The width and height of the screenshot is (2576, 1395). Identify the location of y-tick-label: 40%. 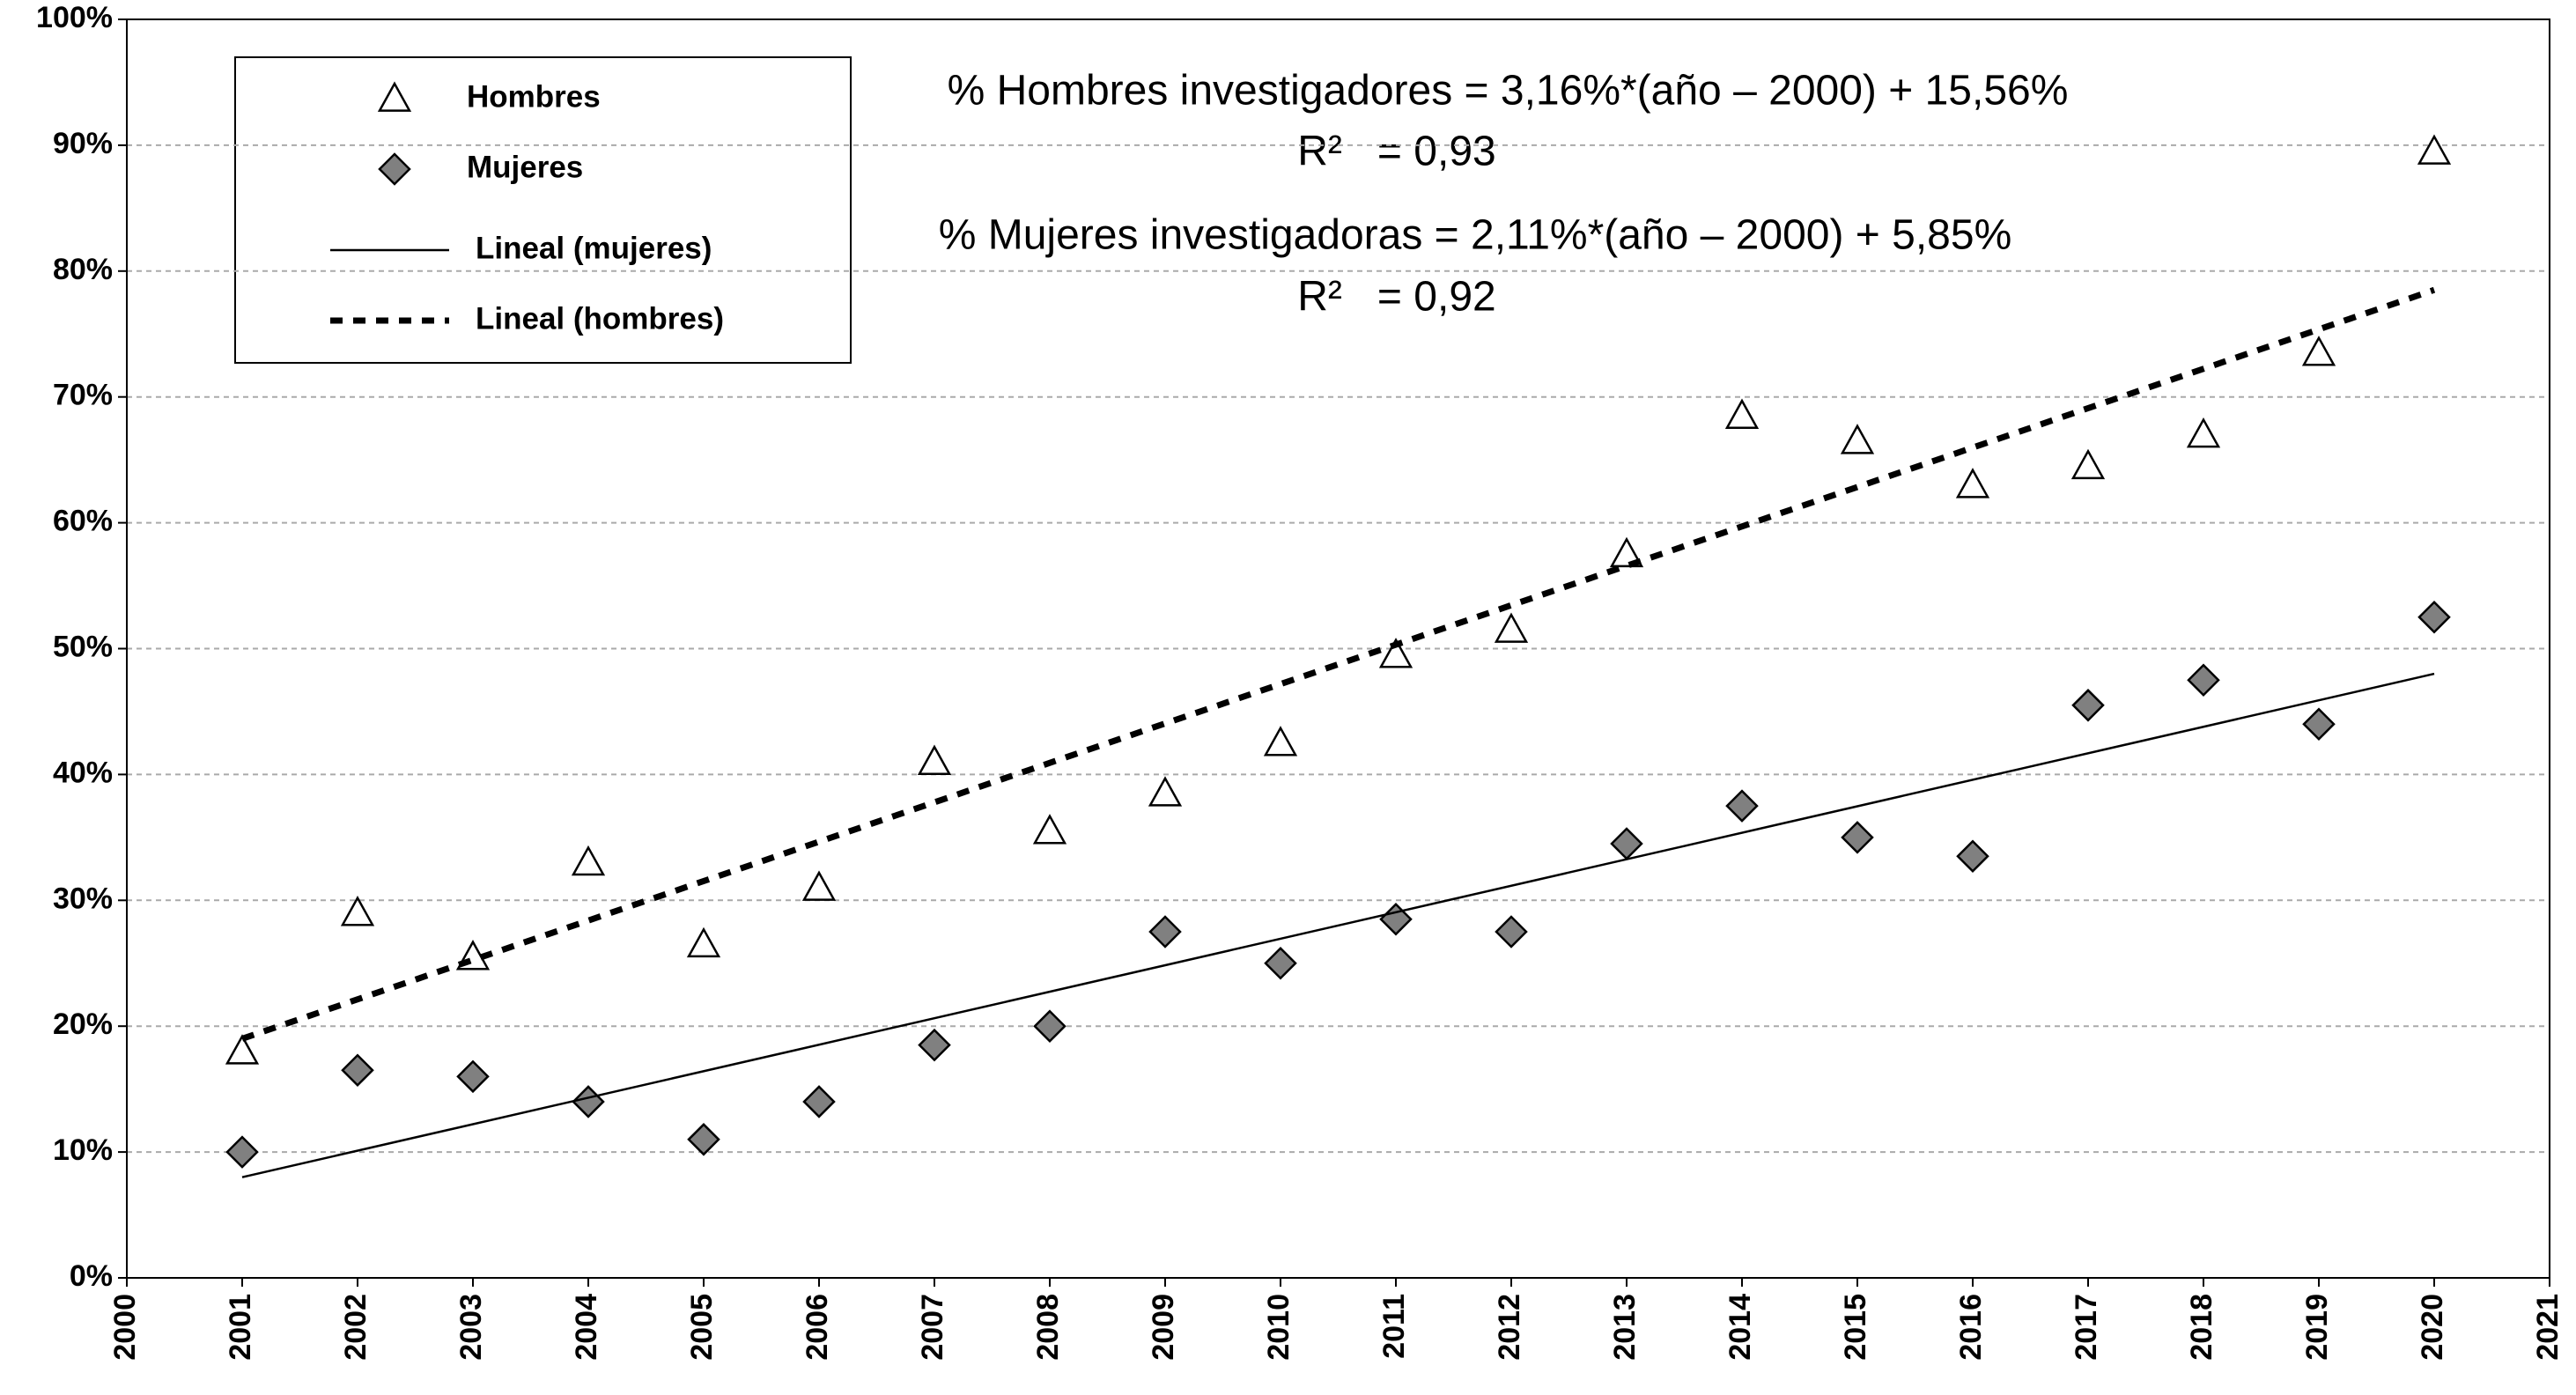
(83, 772).